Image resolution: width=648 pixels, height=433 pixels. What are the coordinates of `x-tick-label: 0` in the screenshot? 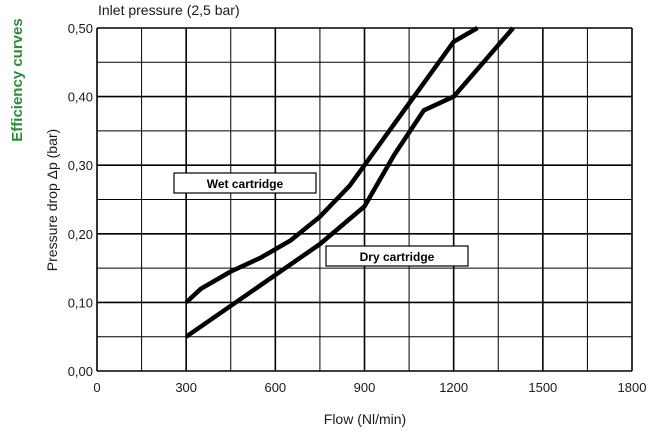 It's located at (96, 387).